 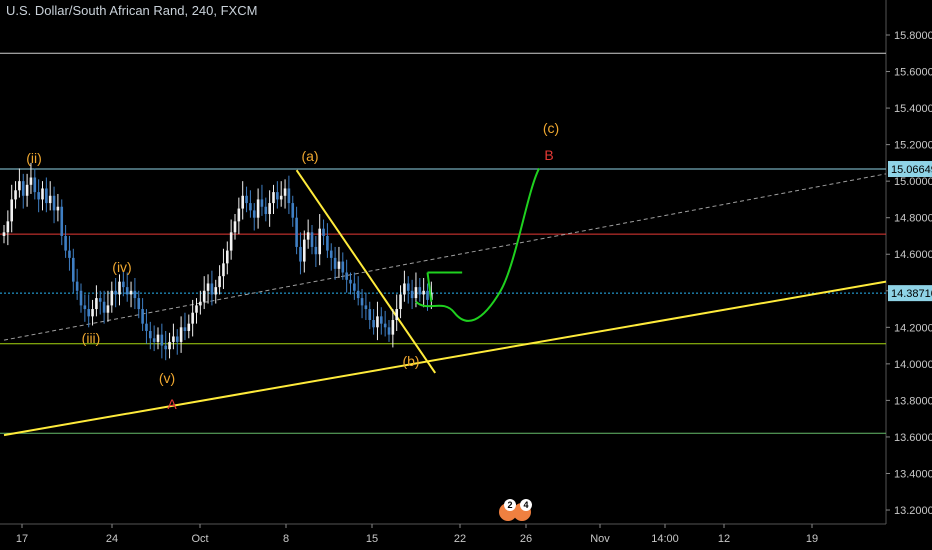 I want to click on time-tick-label: 26, so click(x=526, y=539).